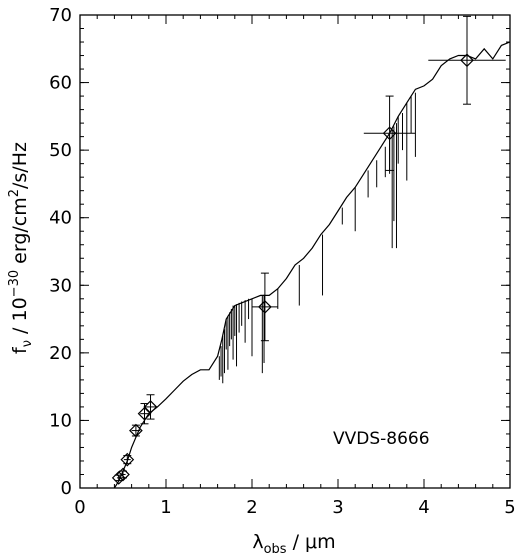  What do you see at coordinates (14, 193) in the screenshot?
I see `y-axis-title-unit-exp: 2` at bounding box center [14, 193].